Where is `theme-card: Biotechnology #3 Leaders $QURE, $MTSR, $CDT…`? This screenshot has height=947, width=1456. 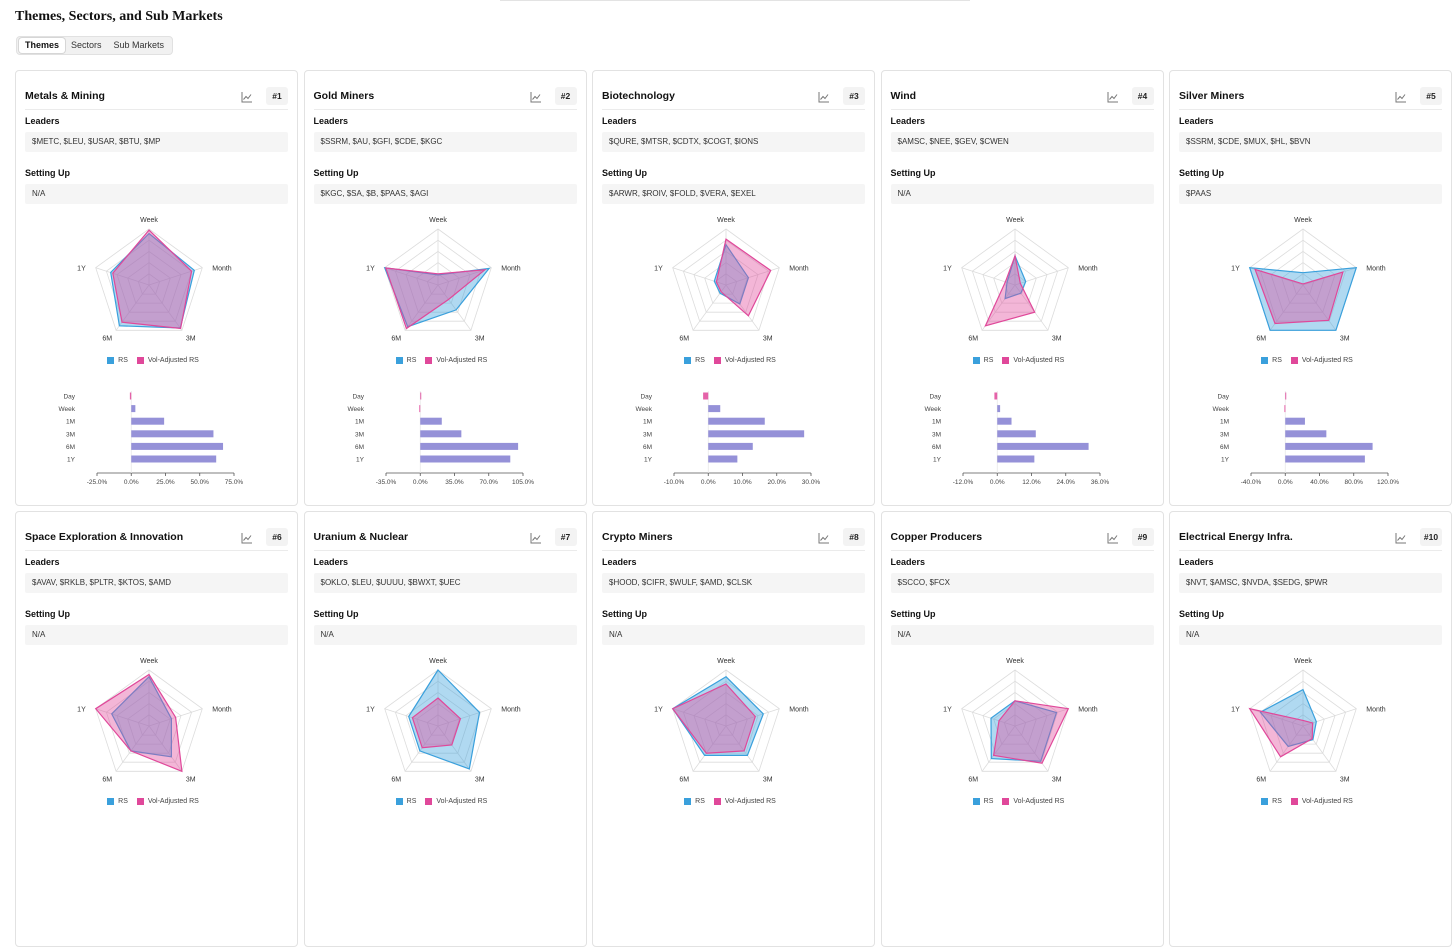
theme-card: Biotechnology #3 Leaders $QURE, $MTSR, $CDT… is located at coordinates (733, 288).